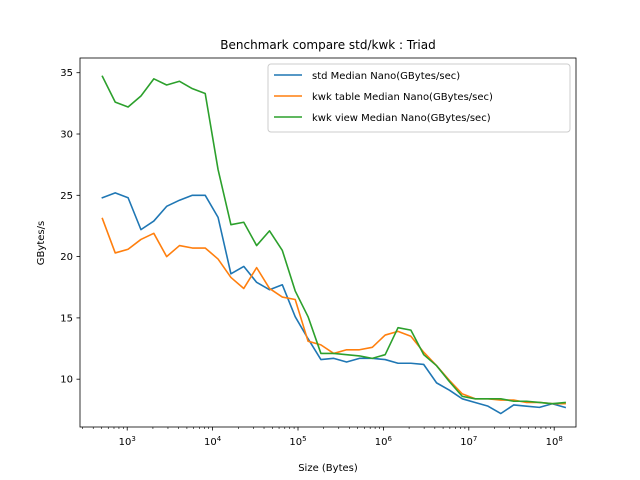 This screenshot has height=480, width=640. What do you see at coordinates (384, 441) in the screenshot?
I see `x-tick-label: 10⁶` at bounding box center [384, 441].